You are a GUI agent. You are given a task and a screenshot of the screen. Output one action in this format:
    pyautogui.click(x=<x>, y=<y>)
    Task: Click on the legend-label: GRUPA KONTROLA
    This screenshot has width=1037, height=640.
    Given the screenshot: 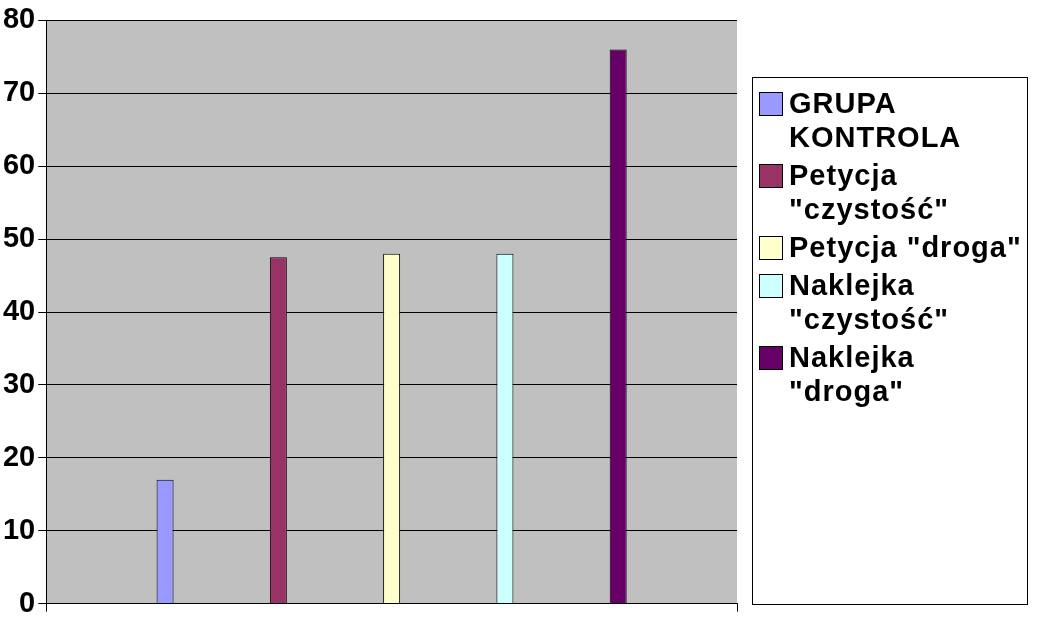 What is the action you would take?
    pyautogui.click(x=876, y=120)
    